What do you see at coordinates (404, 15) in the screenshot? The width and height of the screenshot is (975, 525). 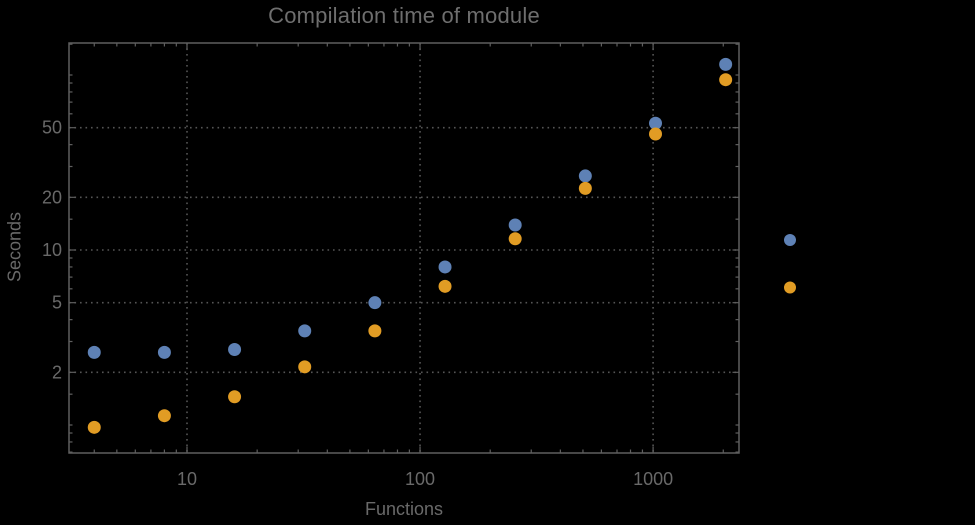 I see `chart-title: Compilation time of module` at bounding box center [404, 15].